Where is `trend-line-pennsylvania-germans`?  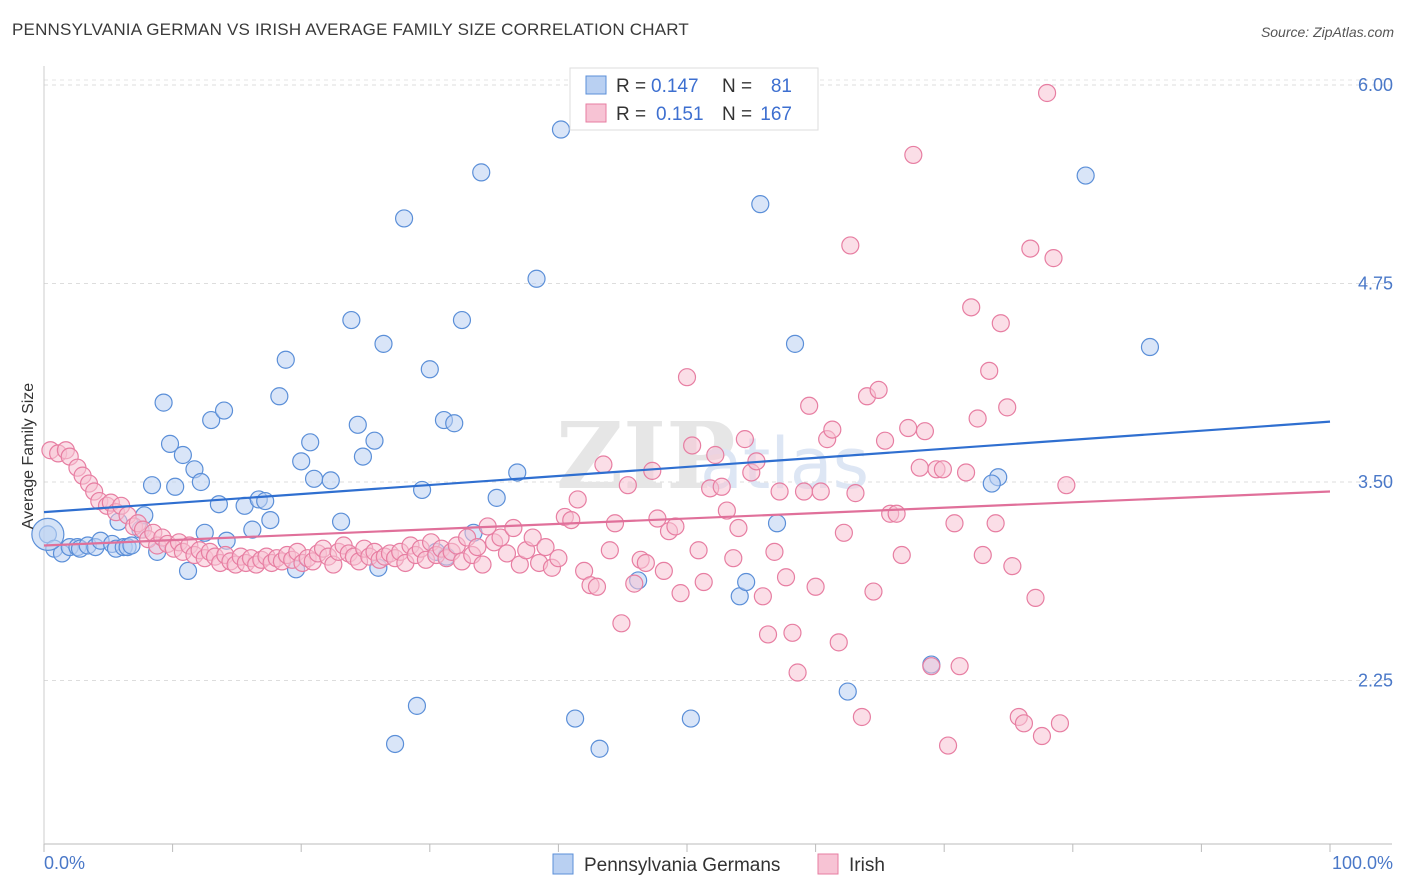 trend-line-pennsylvania-germans is located at coordinates (687, 467).